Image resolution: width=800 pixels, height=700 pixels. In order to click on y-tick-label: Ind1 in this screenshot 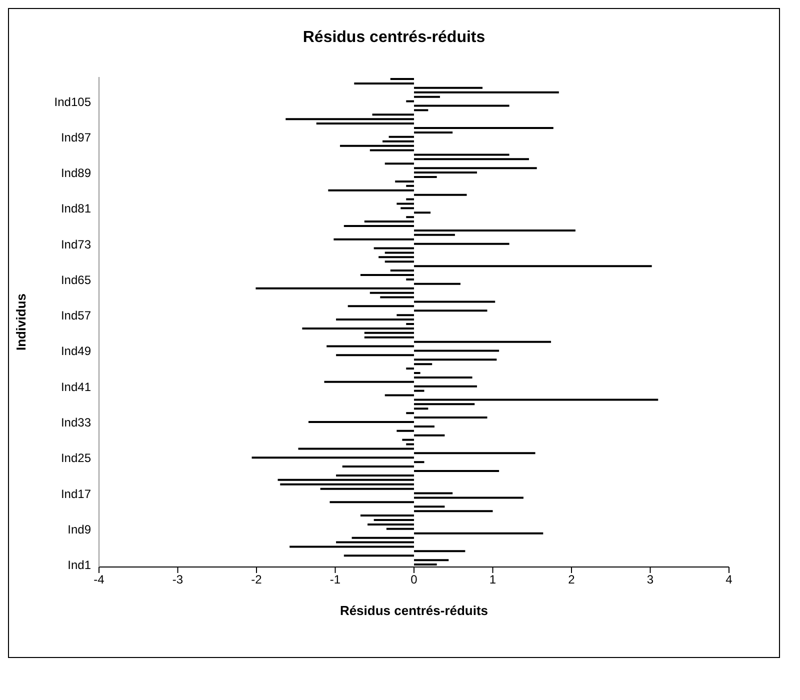, I will do `click(80, 565)`.